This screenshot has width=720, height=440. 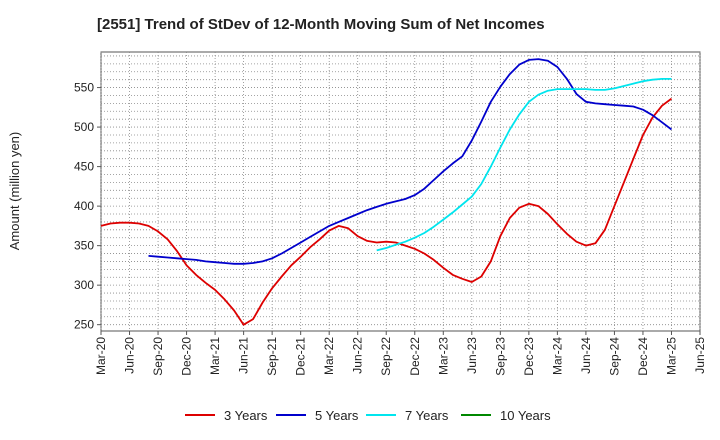 What do you see at coordinates (386, 356) in the screenshot?
I see `x-tick-label: Sep-22` at bounding box center [386, 356].